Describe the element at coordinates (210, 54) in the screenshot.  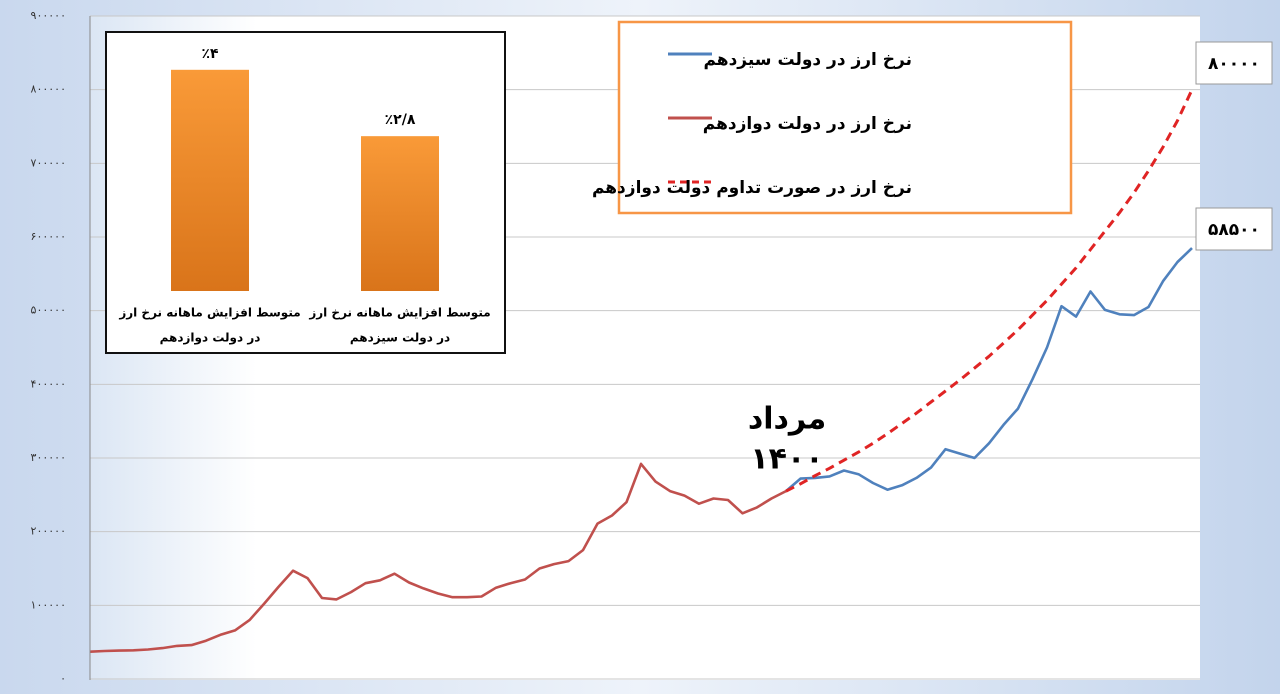
I see `value-label: ٪۴` at that location.